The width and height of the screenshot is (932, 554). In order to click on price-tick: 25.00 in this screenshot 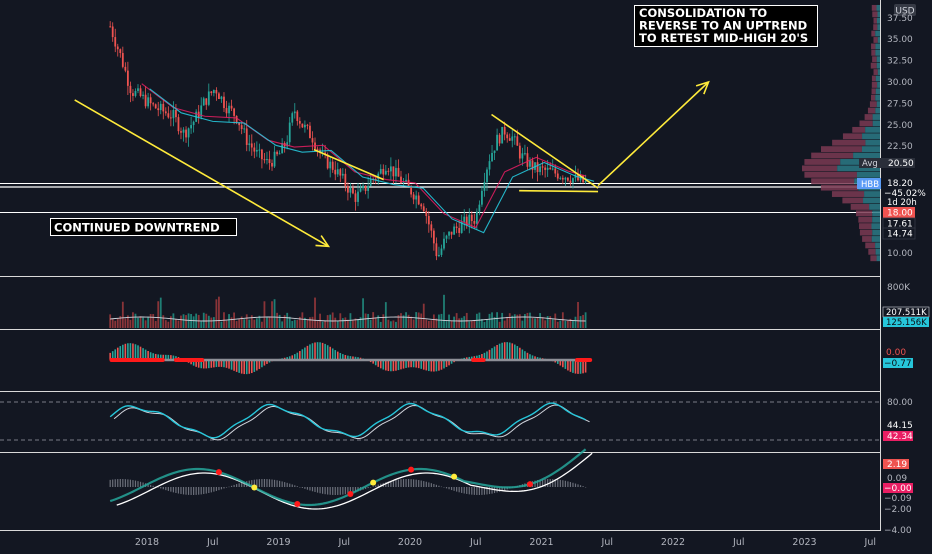, I will do `click(900, 126)`.